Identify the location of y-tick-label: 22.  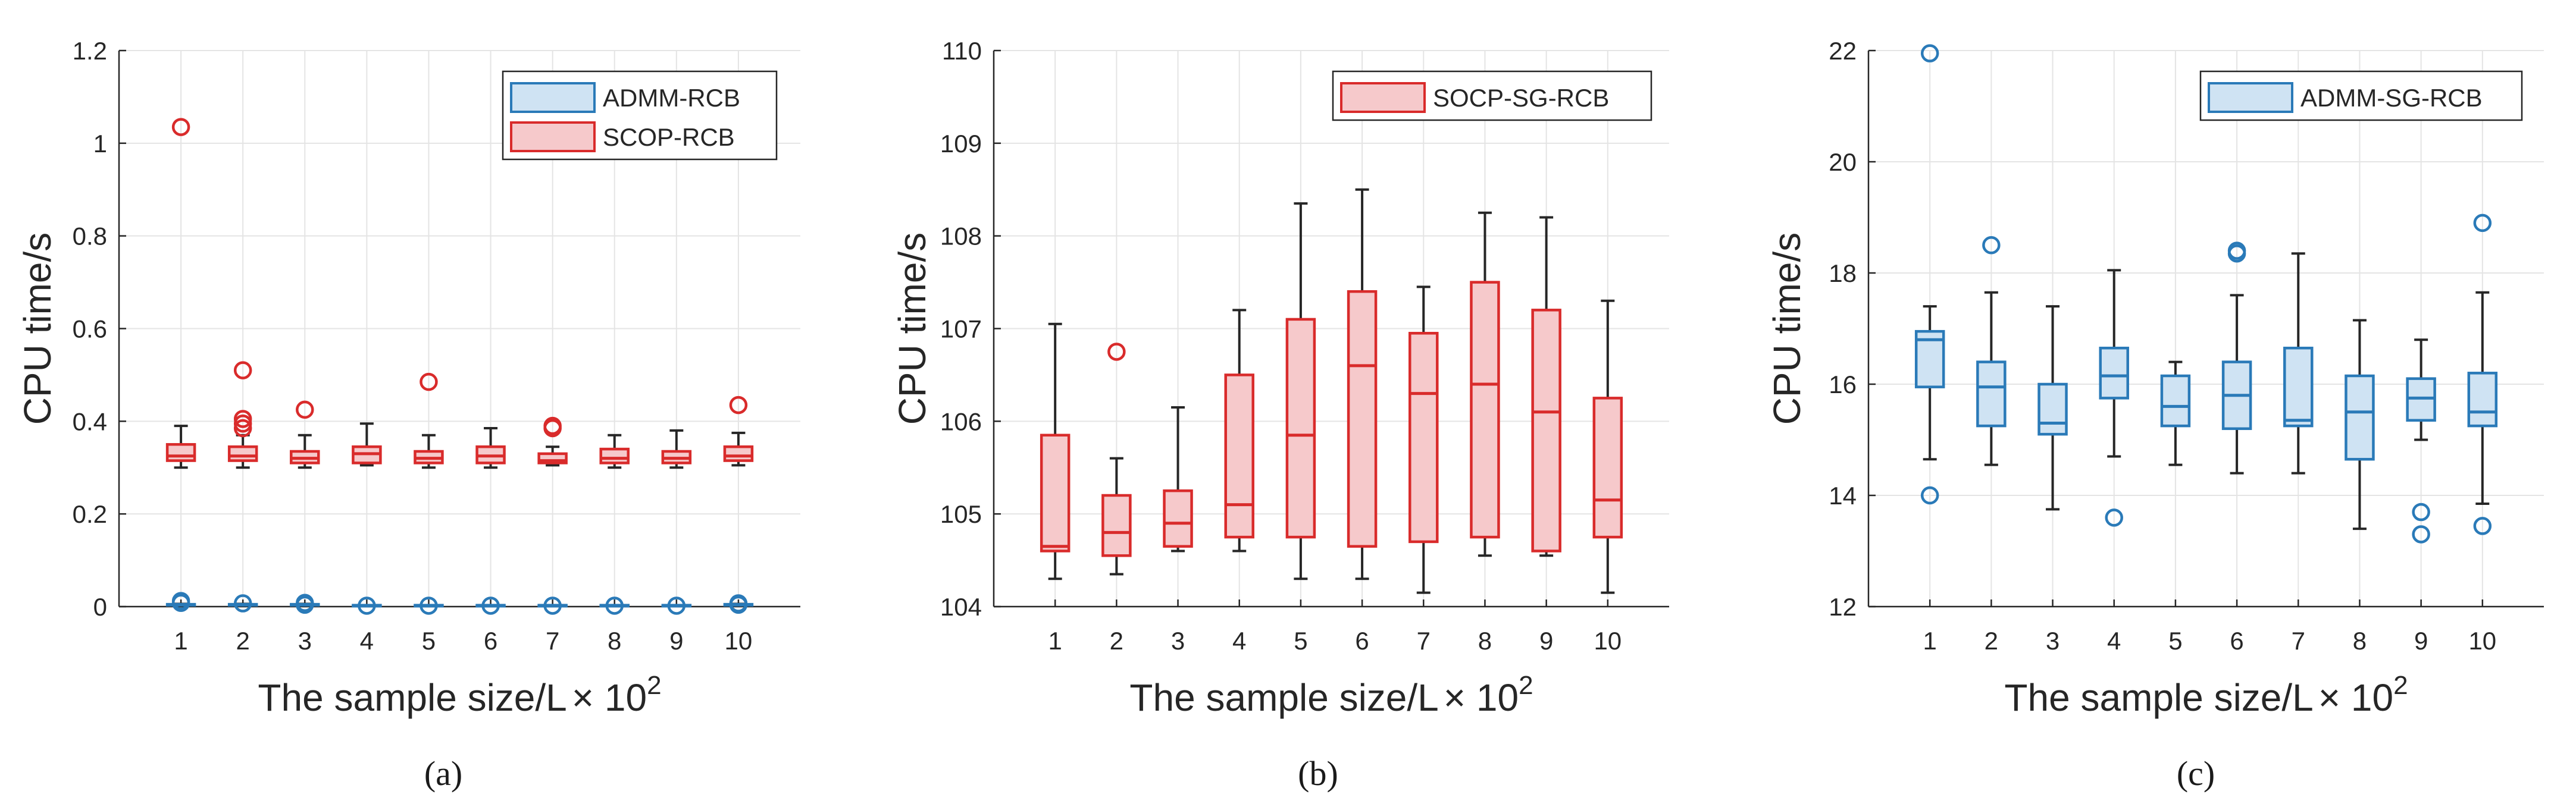
(1843, 51).